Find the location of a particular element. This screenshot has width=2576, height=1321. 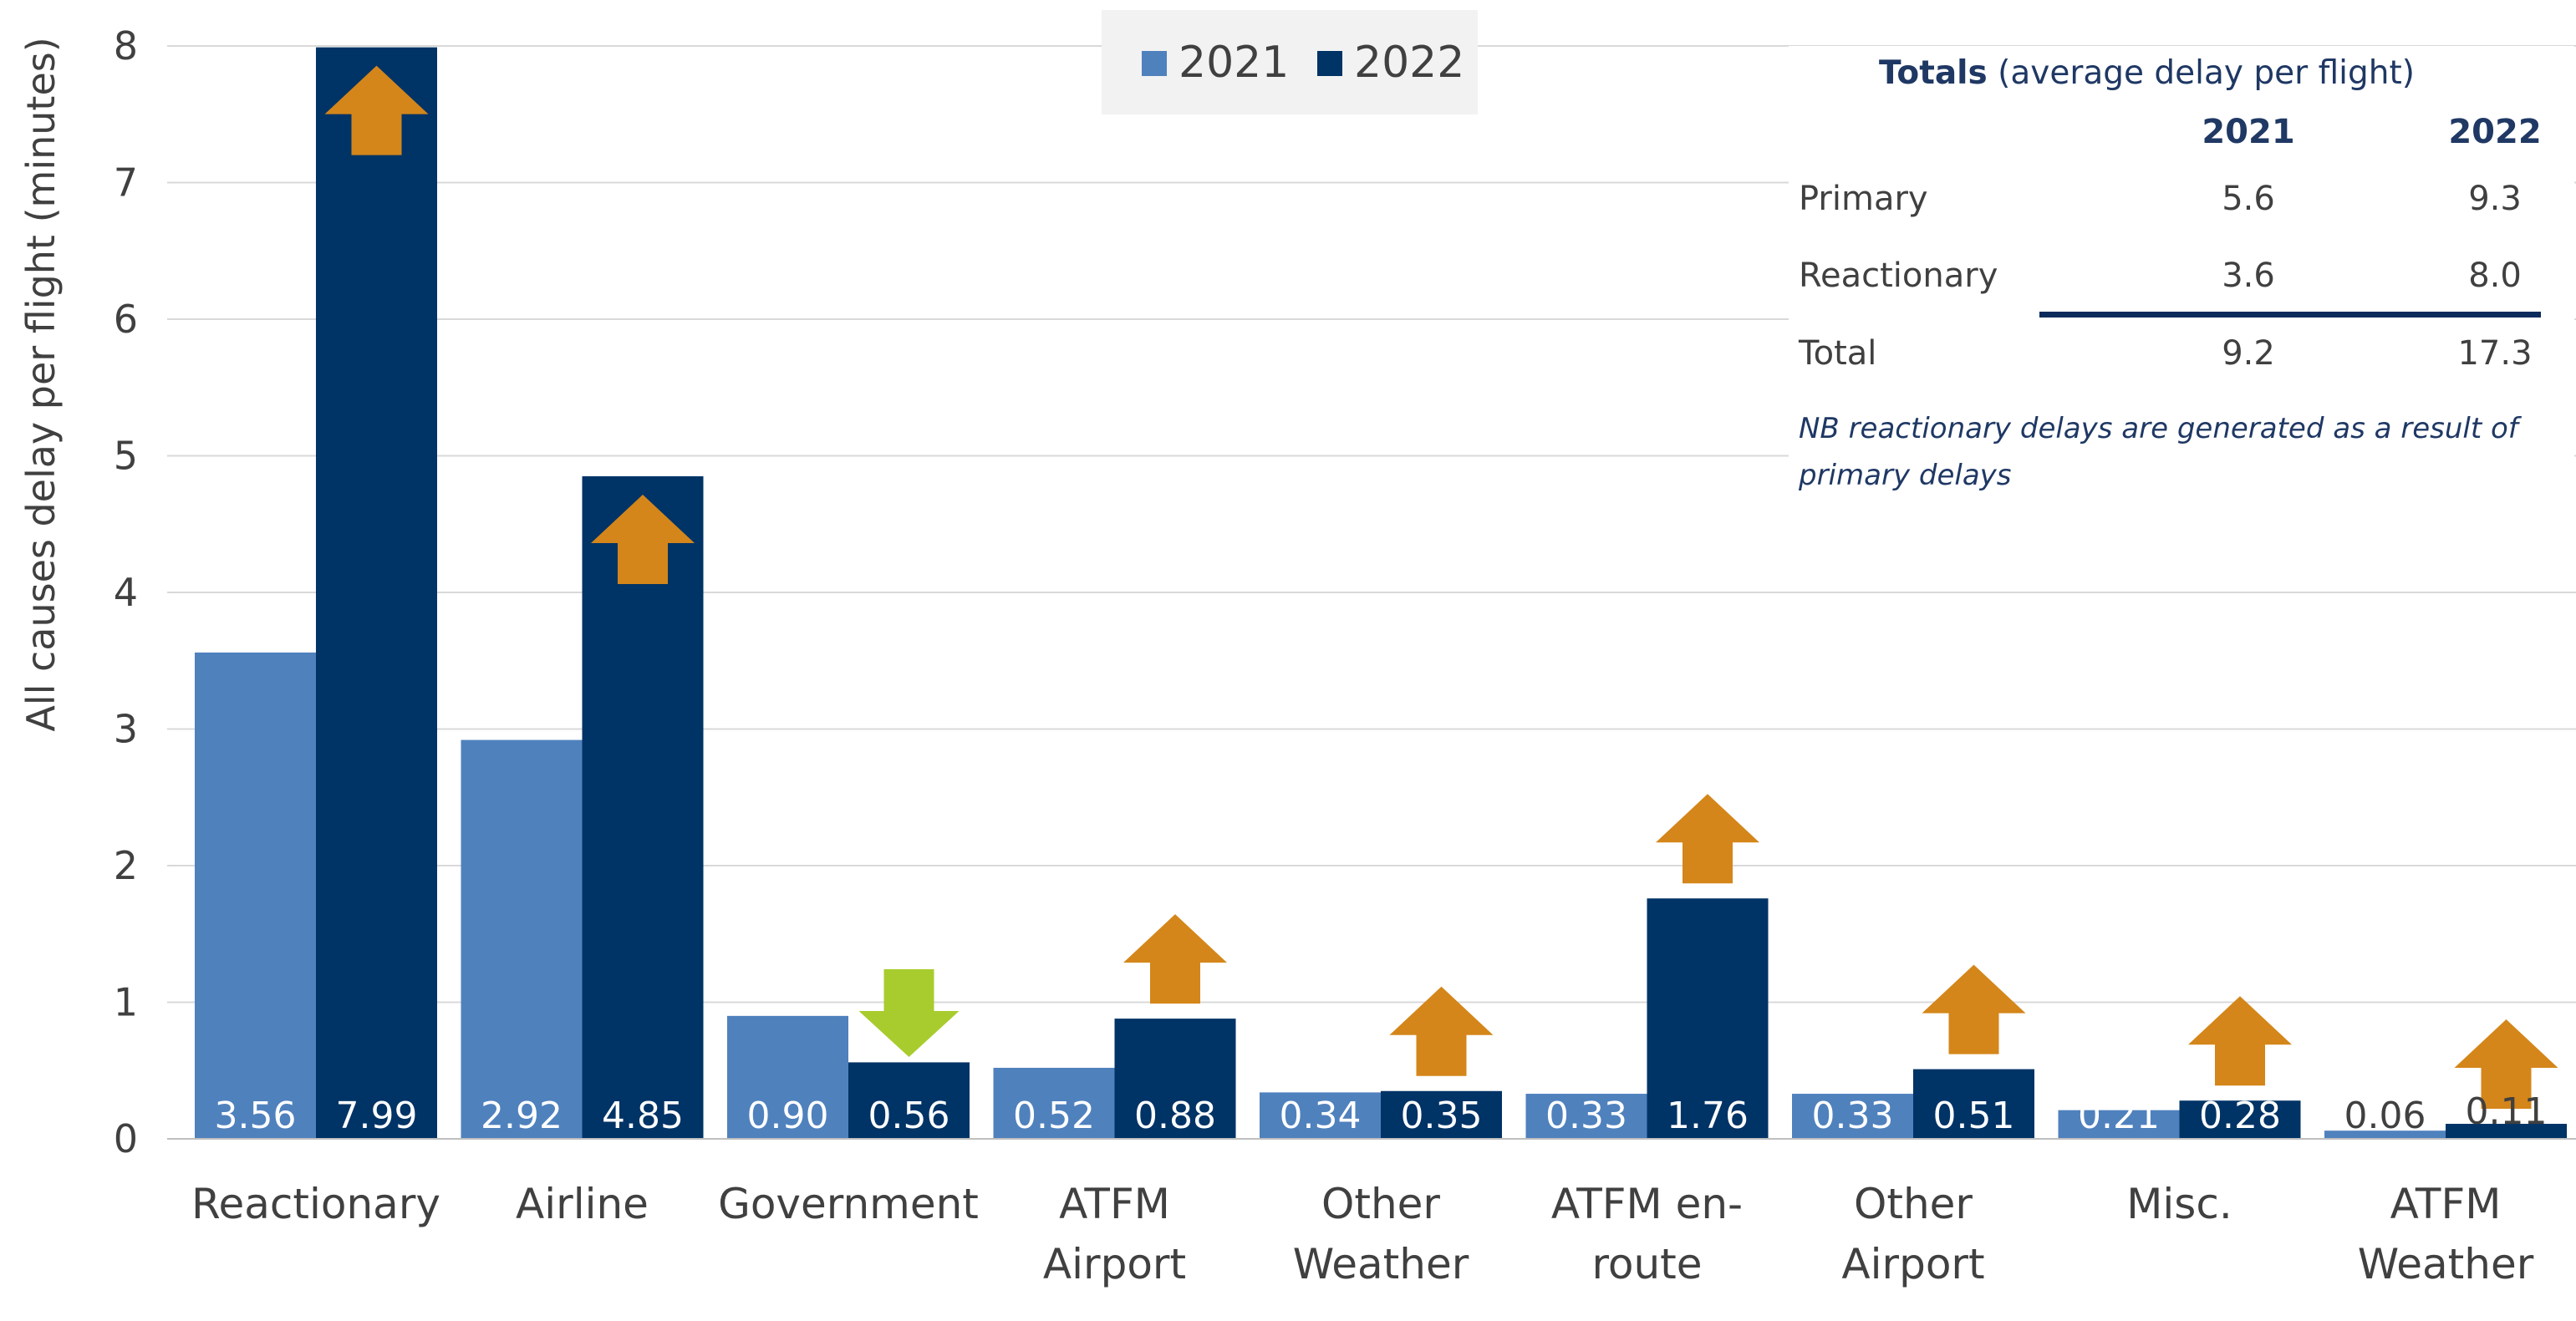

totals-row-label: Primary is located at coordinates (1863, 199).